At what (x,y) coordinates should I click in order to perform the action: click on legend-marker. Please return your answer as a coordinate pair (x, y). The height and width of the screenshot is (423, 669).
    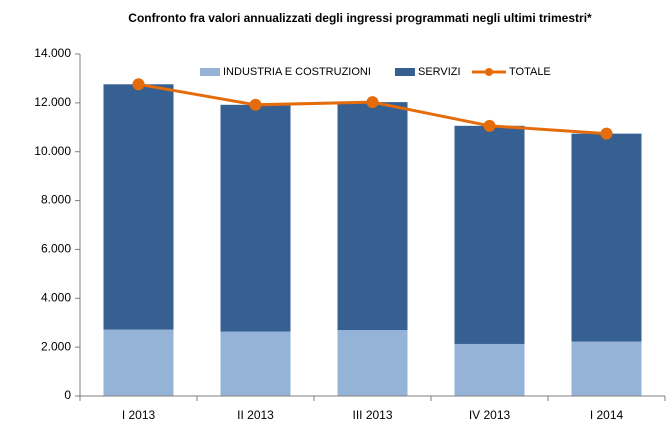
    Looking at the image, I should click on (489, 72).